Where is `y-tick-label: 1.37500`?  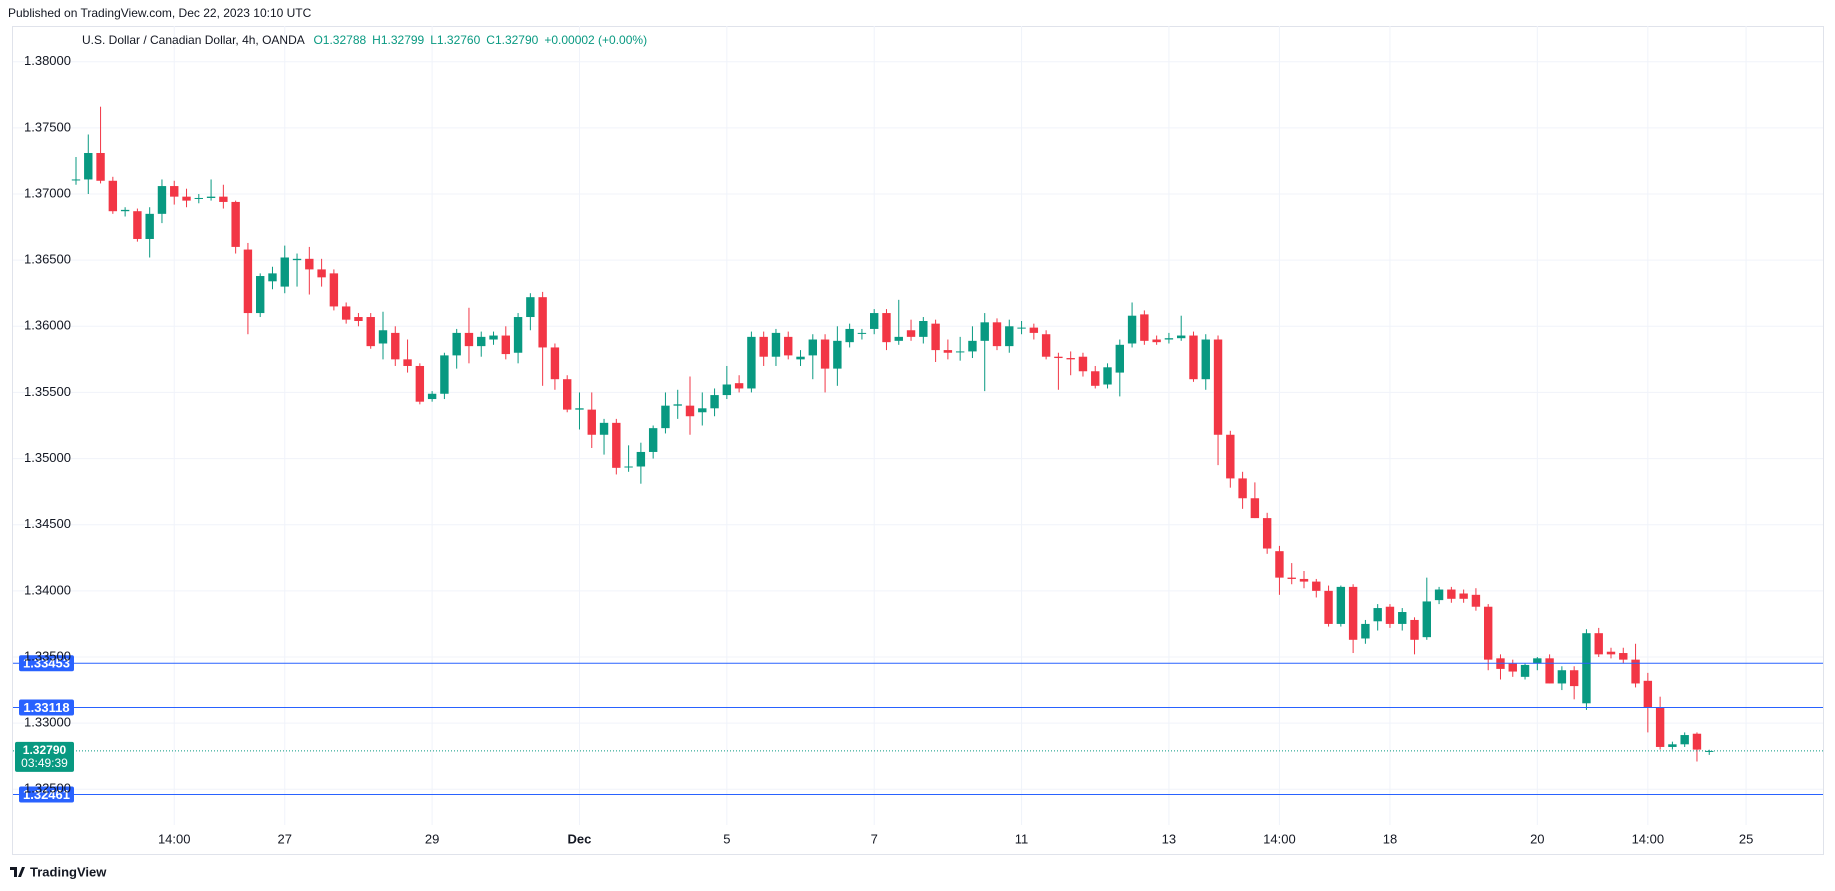 y-tick-label: 1.37500 is located at coordinates (47, 126).